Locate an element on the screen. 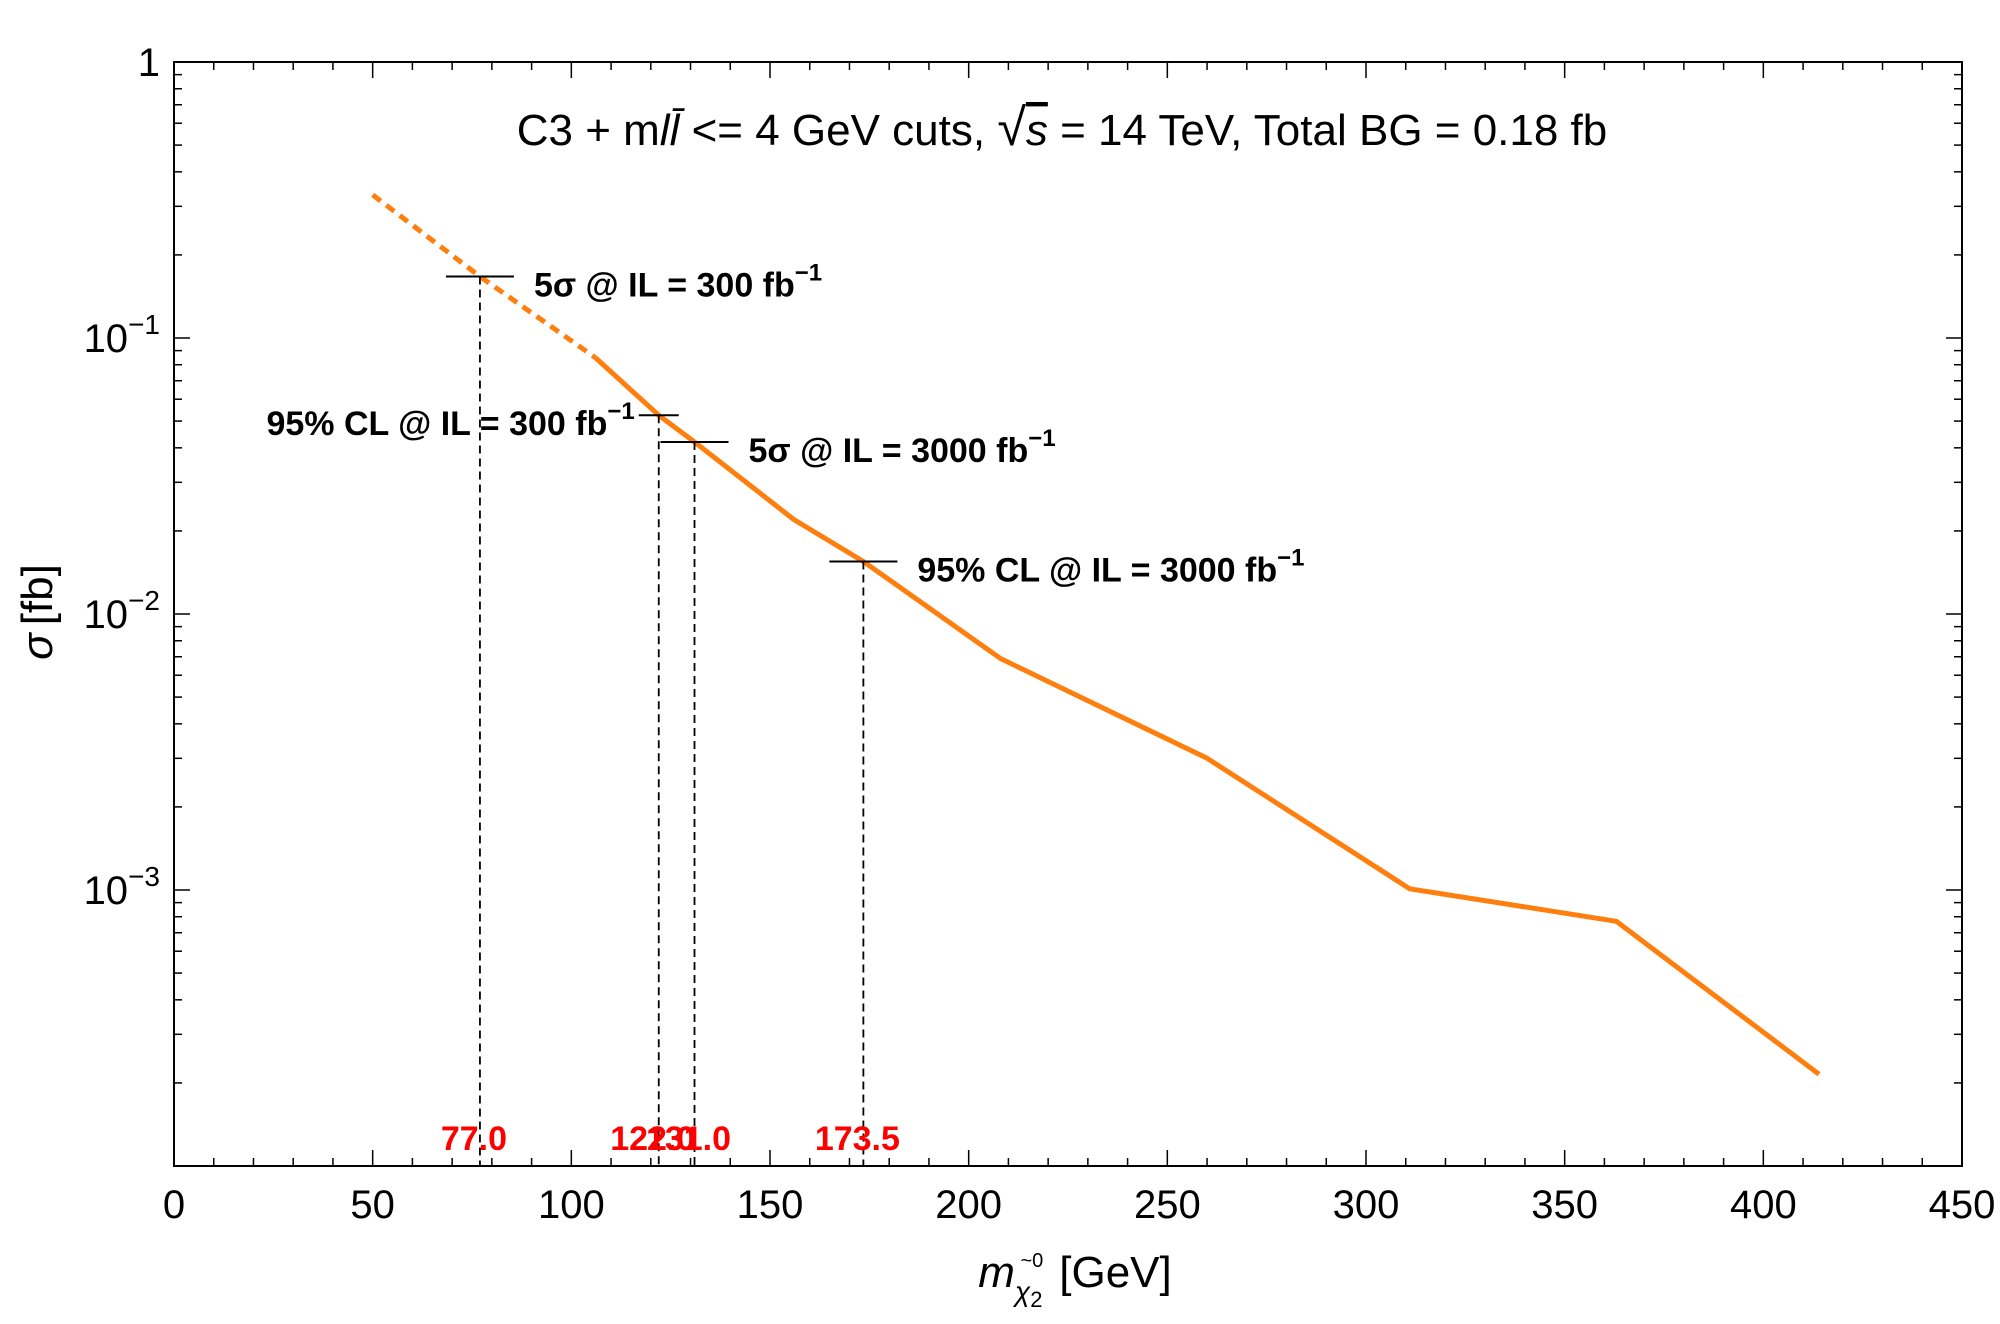 The width and height of the screenshot is (2000, 1324). title-sqrt: √ is located at coordinates (1011, 128).